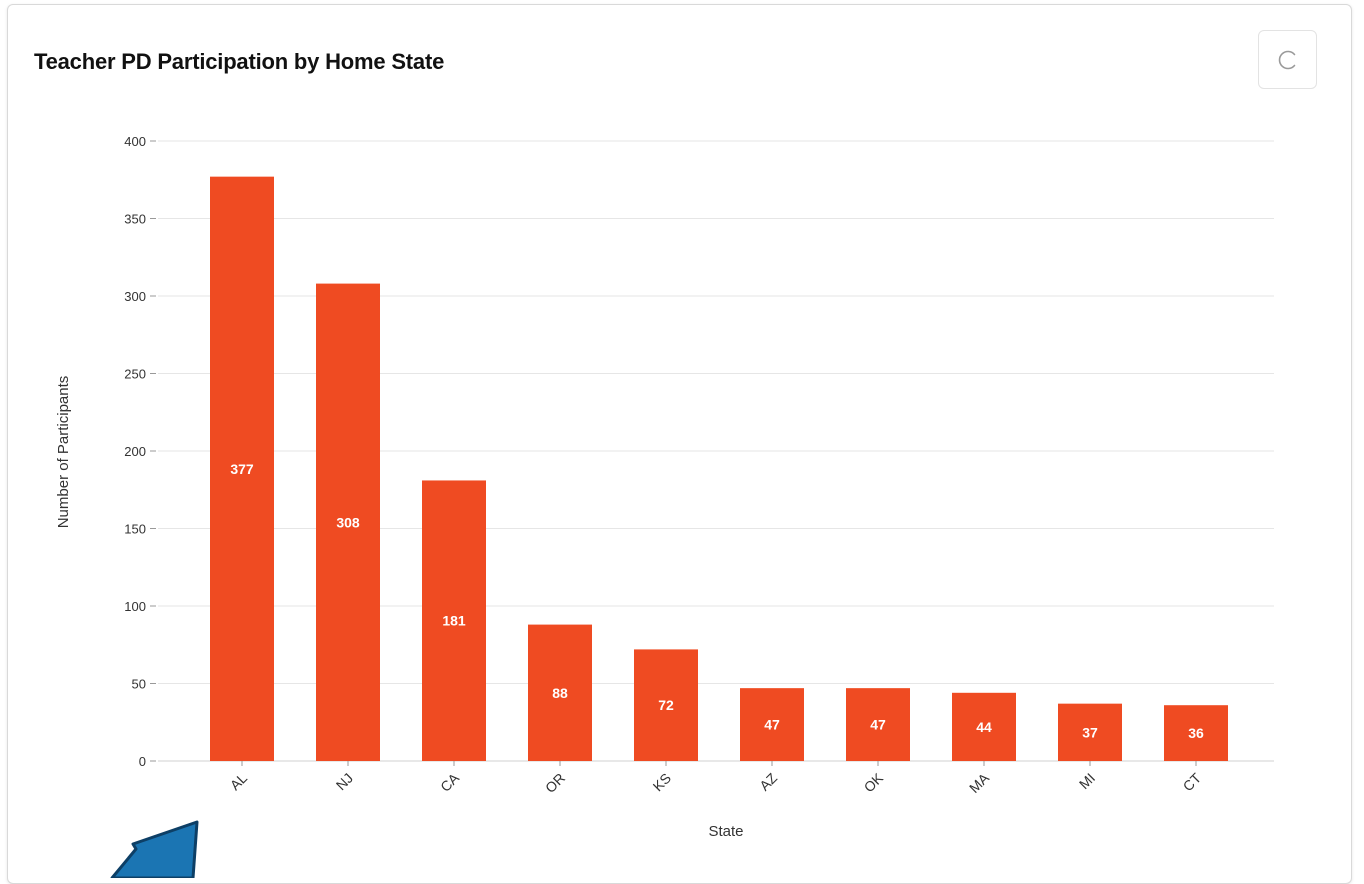 This screenshot has height=884, width=1364. I want to click on bar-ct, so click(1196, 733).